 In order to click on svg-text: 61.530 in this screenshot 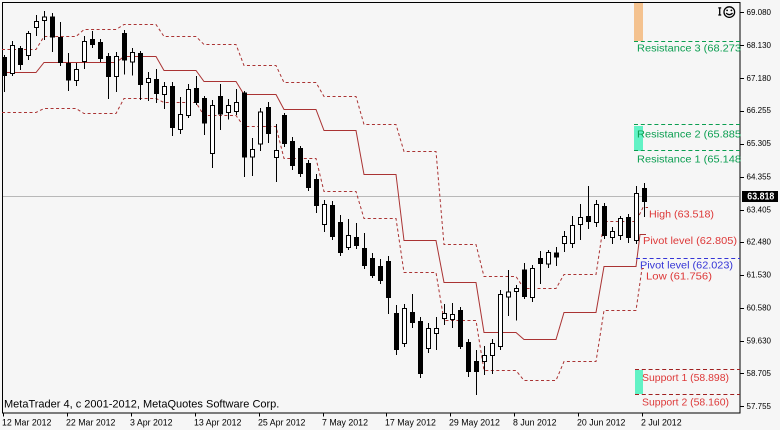, I will do `click(759, 275)`.